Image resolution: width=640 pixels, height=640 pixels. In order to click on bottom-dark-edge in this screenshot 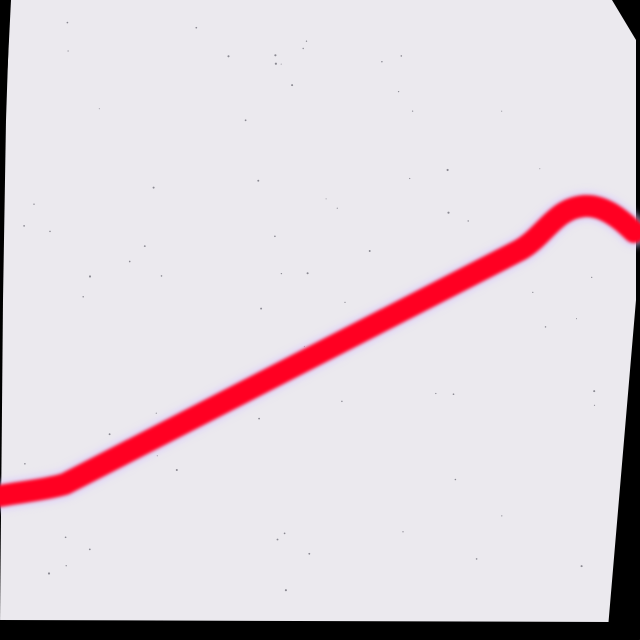, I will do `click(320, 630)`.